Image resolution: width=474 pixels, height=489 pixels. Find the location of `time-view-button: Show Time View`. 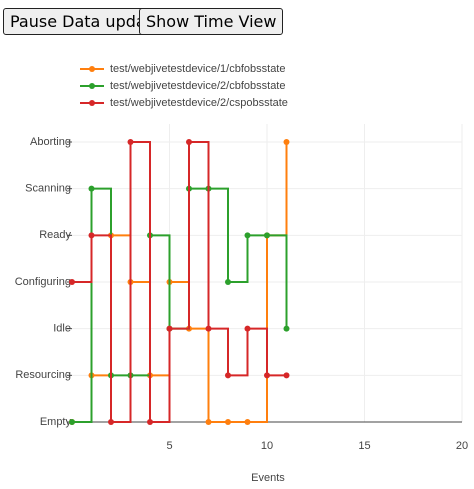

time-view-button: Show Time View is located at coordinates (211, 21).